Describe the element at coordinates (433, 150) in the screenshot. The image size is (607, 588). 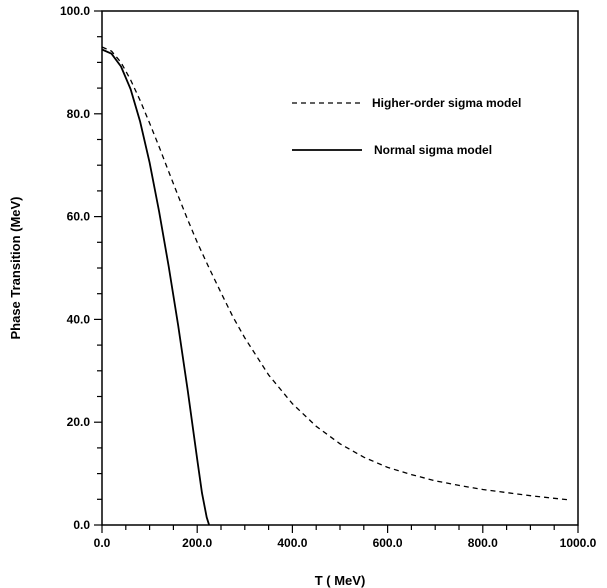
I see `legend-label-normal-sigma-model: Normal sigma model` at that location.